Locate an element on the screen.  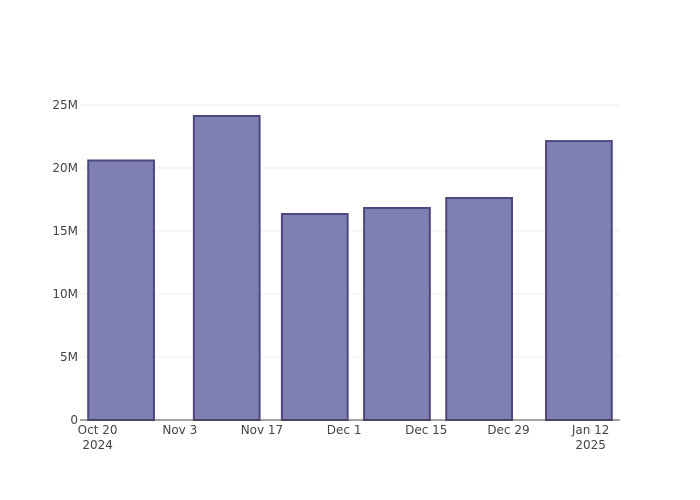
x-tick-label-line: Dec 15 is located at coordinates (426, 430).